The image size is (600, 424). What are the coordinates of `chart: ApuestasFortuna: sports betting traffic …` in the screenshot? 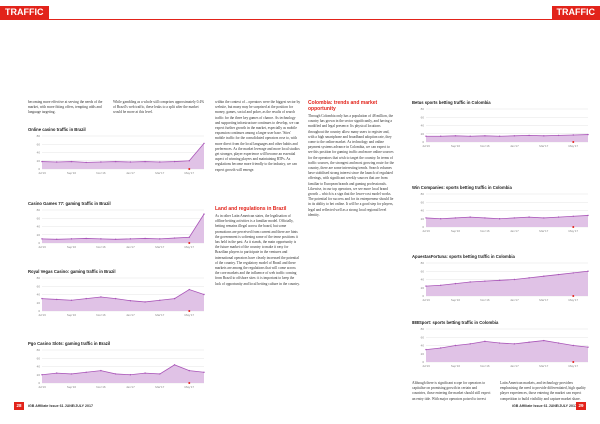 It's located at (500, 278).